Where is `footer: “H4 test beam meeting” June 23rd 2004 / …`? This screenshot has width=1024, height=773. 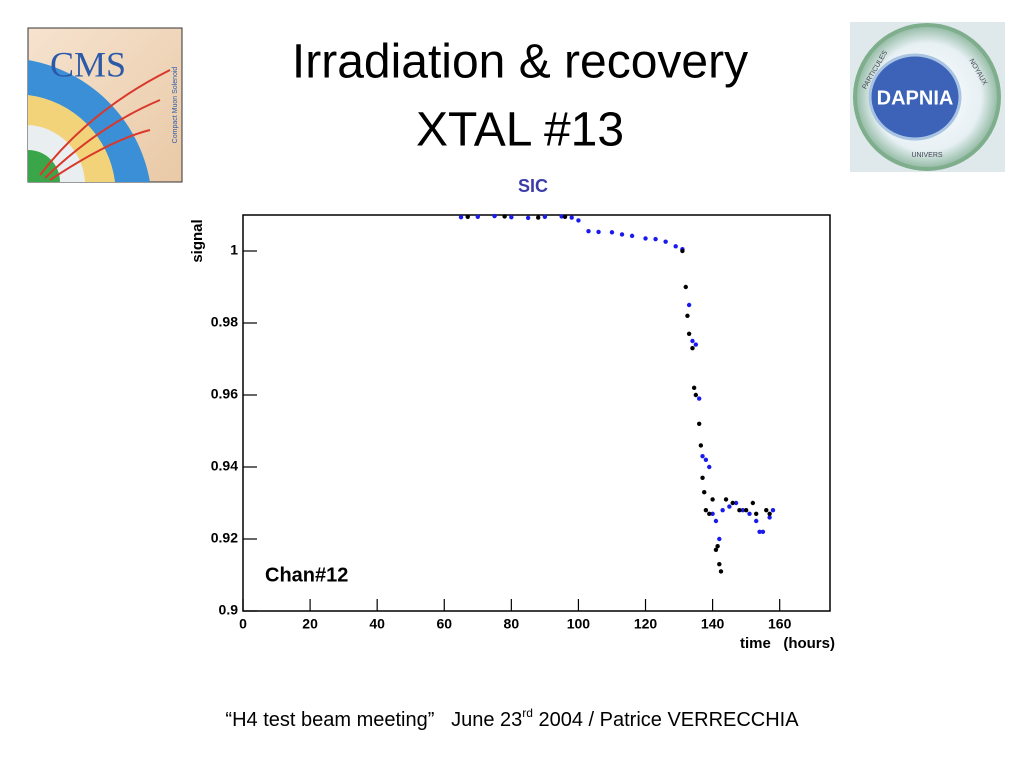 footer: “H4 test beam meeting” June 23rd 2004 / … is located at coordinates (512, 718).